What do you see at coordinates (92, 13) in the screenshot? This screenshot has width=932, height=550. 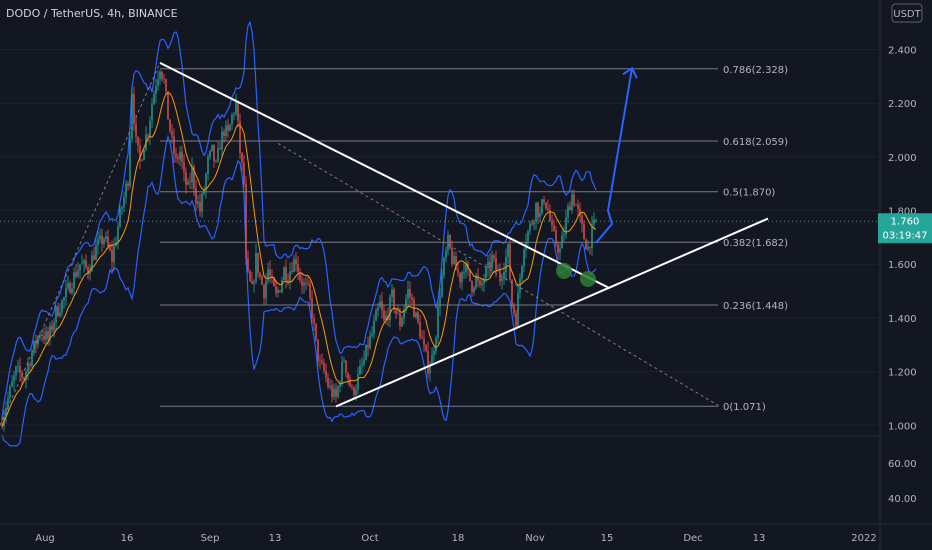 I see `chart-title: DODO / TetherUS, 4h, BINANCE` at bounding box center [92, 13].